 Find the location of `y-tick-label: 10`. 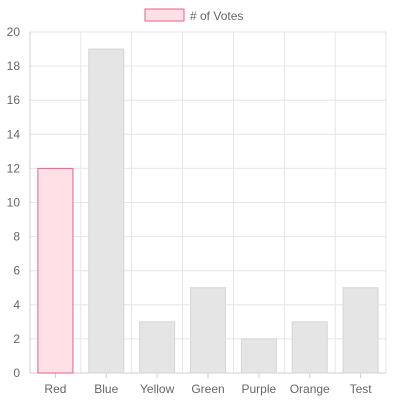

y-tick-label: 10 is located at coordinates (14, 203).